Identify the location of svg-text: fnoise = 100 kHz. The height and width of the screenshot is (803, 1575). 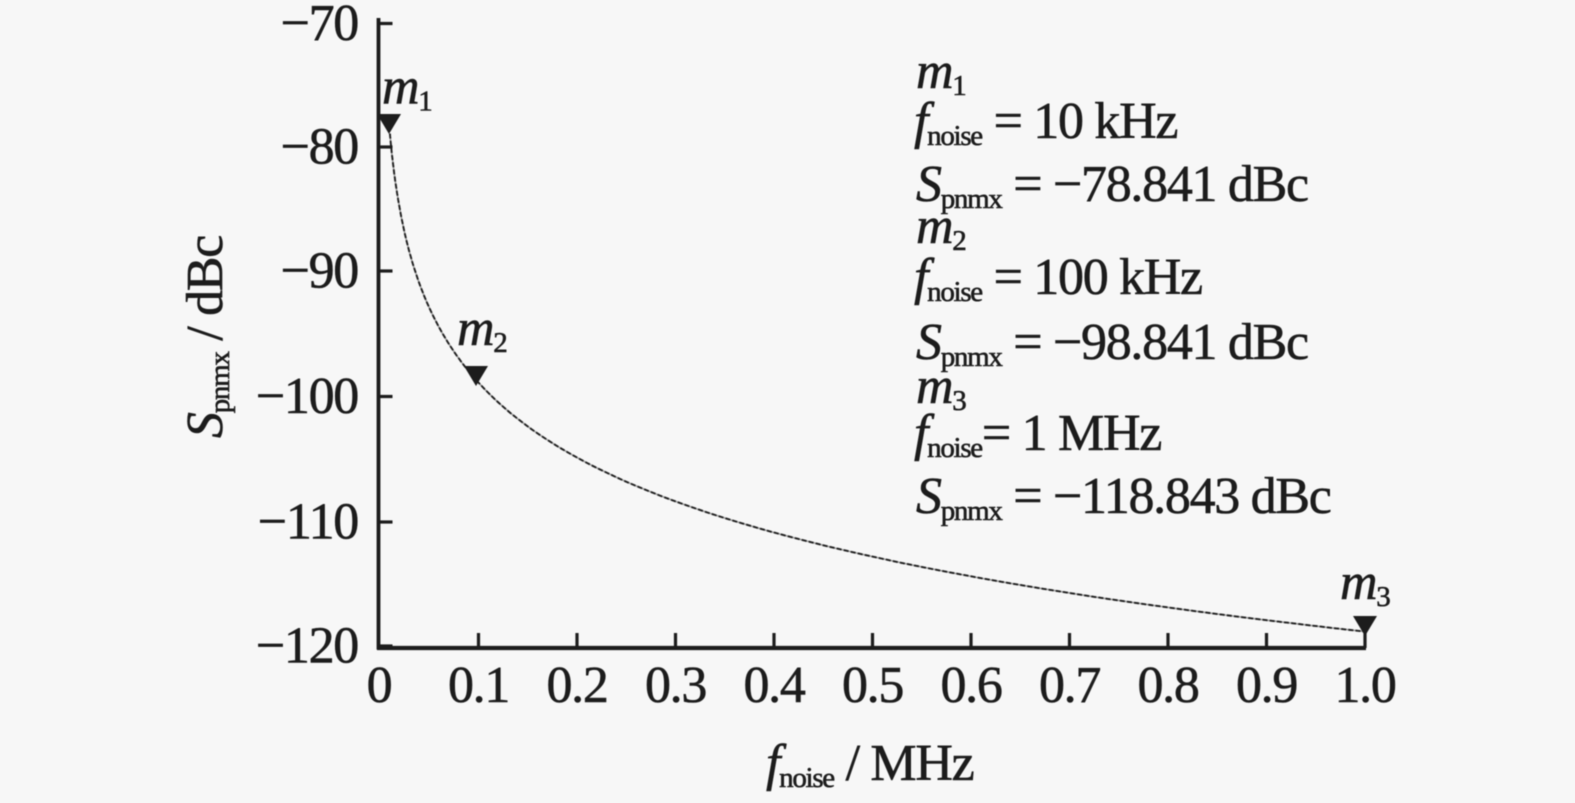
(1058, 278).